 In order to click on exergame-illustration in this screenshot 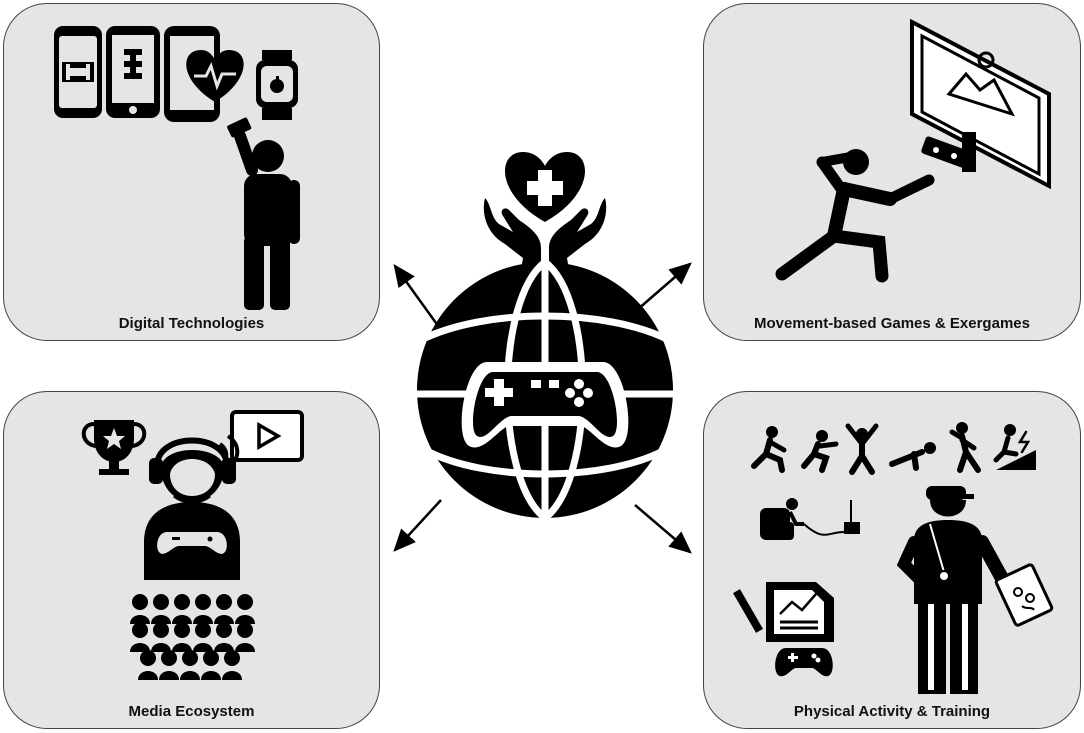, I will do `click(913, 150)`.